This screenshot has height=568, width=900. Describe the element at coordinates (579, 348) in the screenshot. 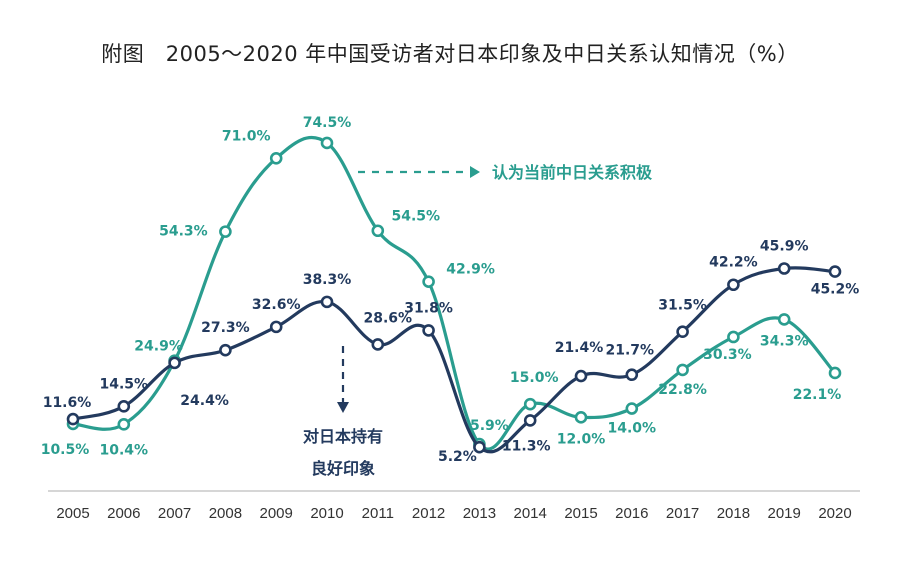

I see `data-label-good-impression: 21.4%` at that location.